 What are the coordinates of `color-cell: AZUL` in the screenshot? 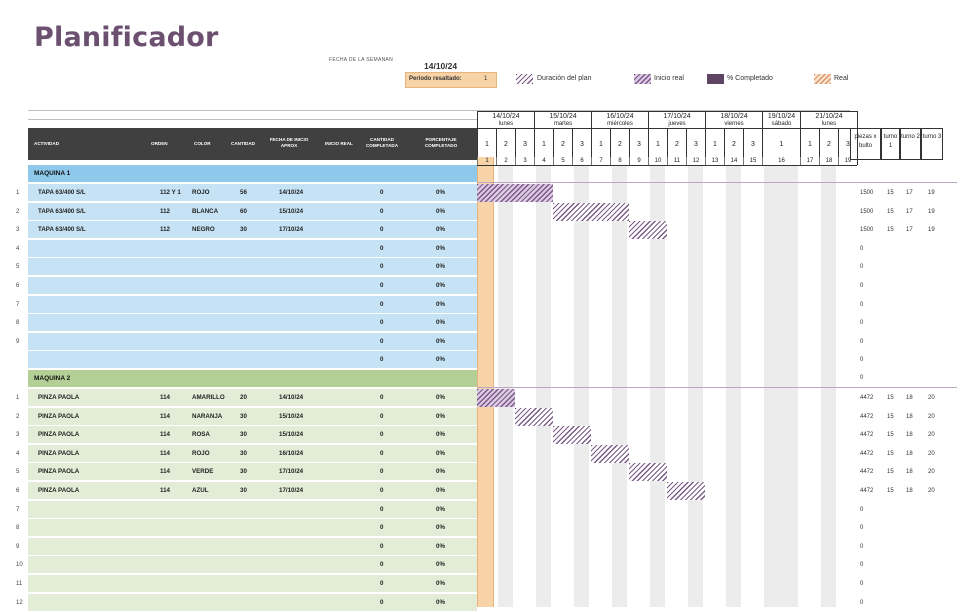 It's located at (200, 490).